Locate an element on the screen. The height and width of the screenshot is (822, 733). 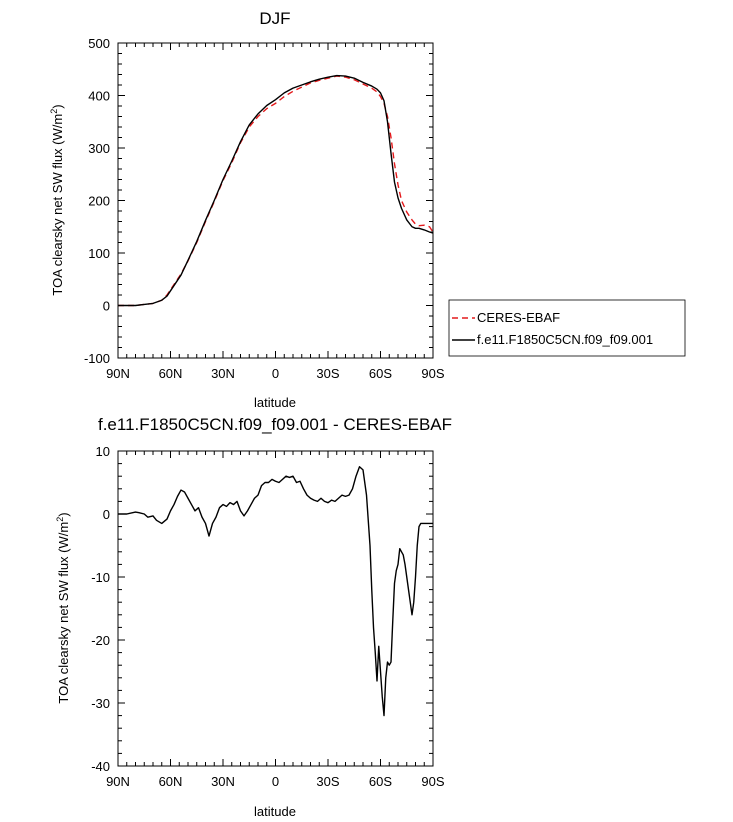
x-axis-label-top: latitude is located at coordinates (275, 402).